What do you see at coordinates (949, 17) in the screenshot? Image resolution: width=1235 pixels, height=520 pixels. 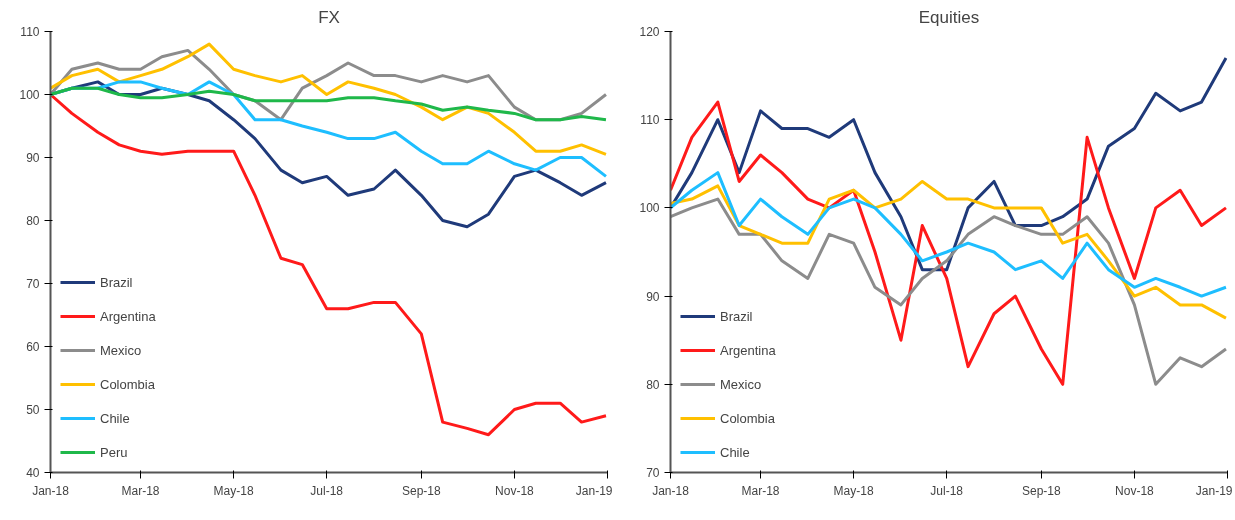 I see `chart-title: Equities` at bounding box center [949, 17].